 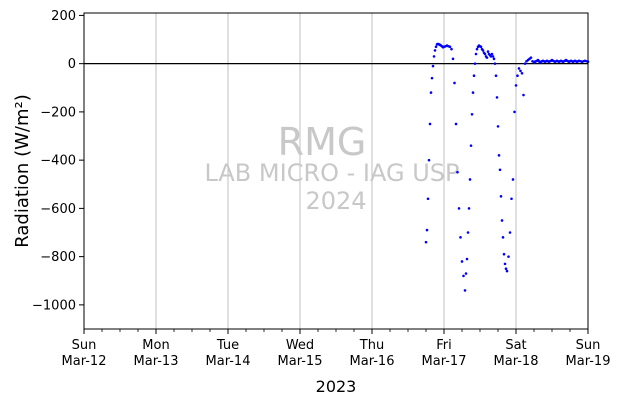 I want to click on x-tick-day: Tue, so click(x=227, y=345).